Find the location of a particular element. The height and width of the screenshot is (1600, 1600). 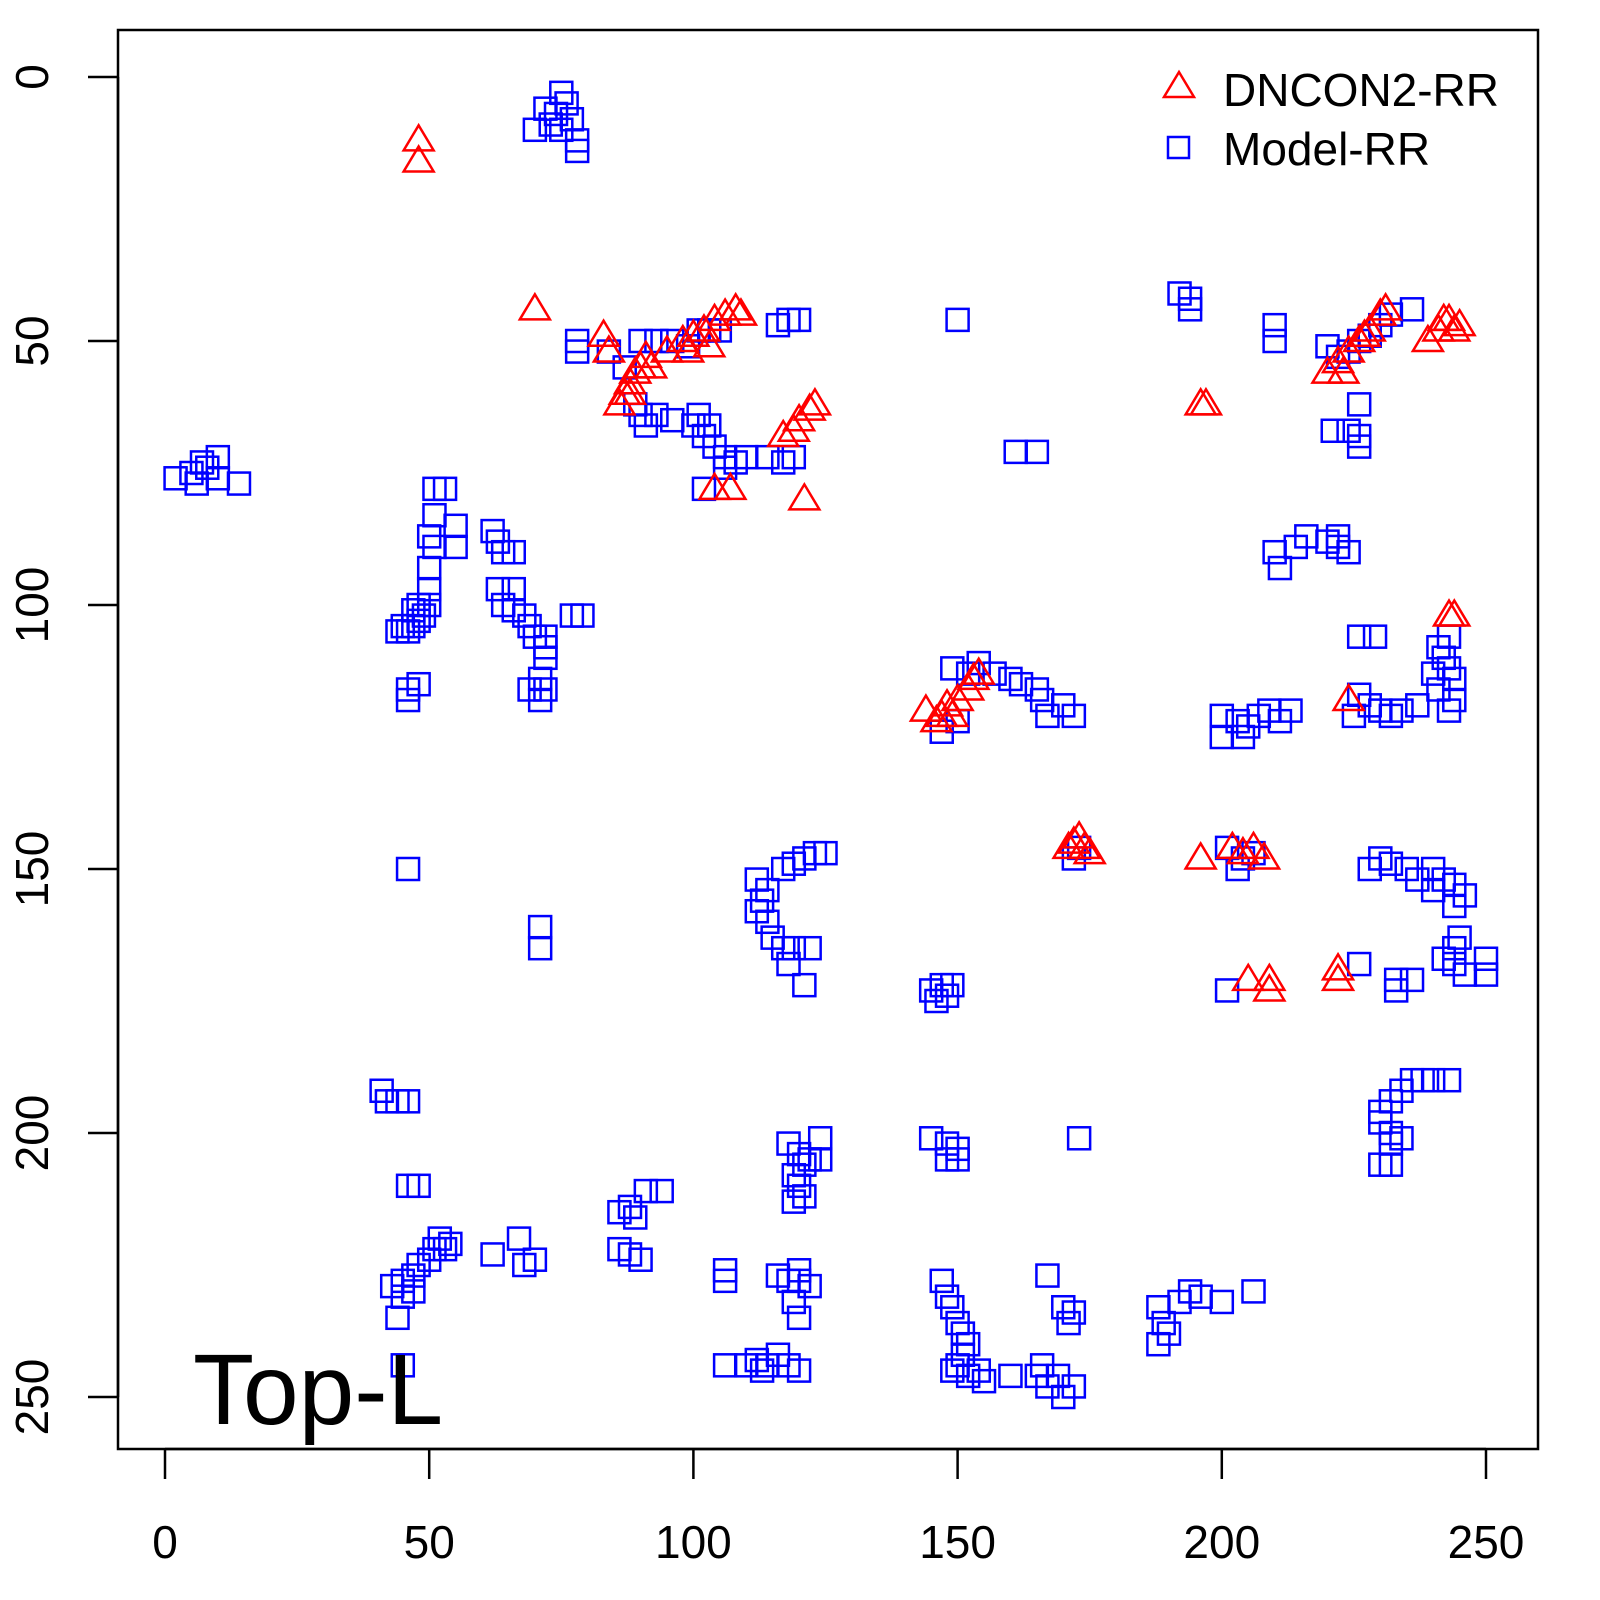

y-tick-label: 150 is located at coordinates (32, 869).